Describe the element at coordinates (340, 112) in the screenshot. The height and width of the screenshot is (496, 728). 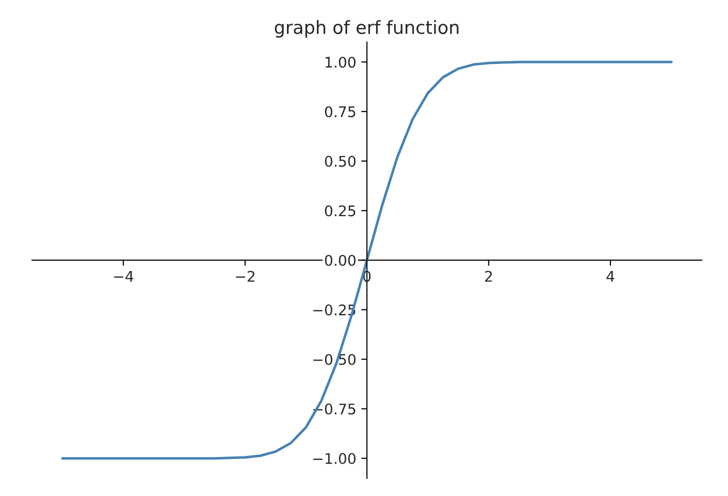
I see `y-tick-label: 0.75` at that location.